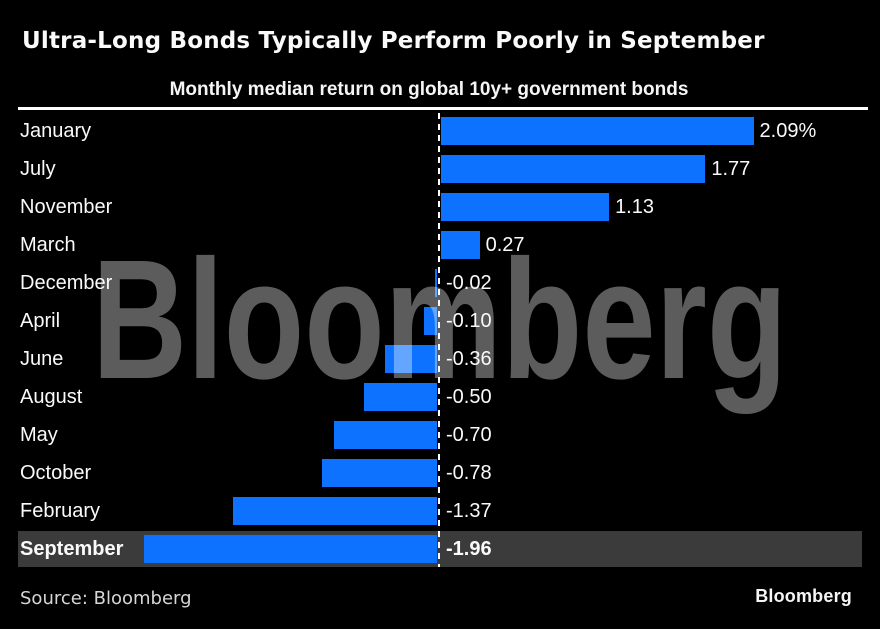 The height and width of the screenshot is (629, 880). Describe the element at coordinates (788, 131) in the screenshot. I see `value-label: 2.09%` at that location.